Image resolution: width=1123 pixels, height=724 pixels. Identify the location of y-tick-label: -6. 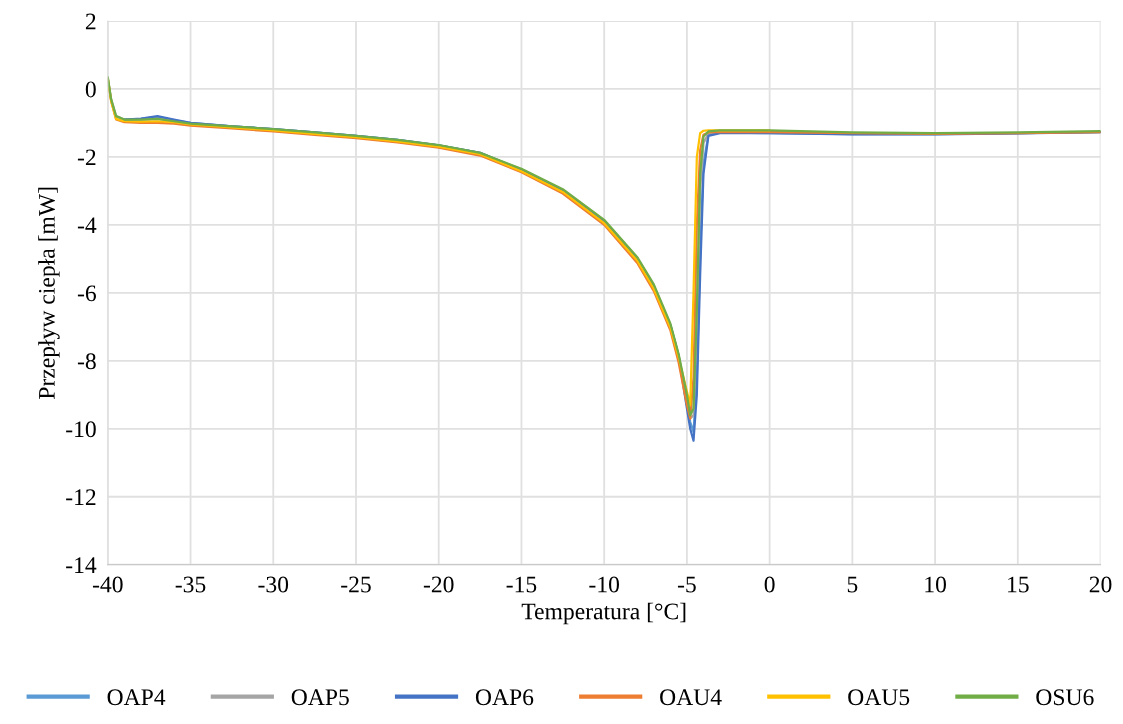
(86, 293).